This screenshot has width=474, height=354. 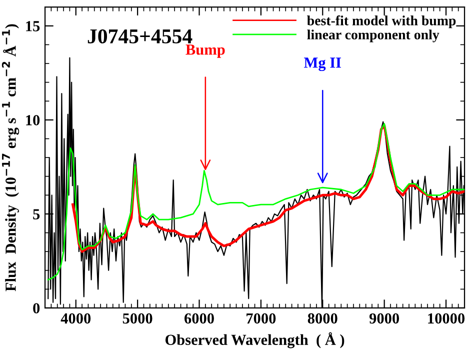 I want to click on x-tick-label: 10000, so click(x=446, y=318).